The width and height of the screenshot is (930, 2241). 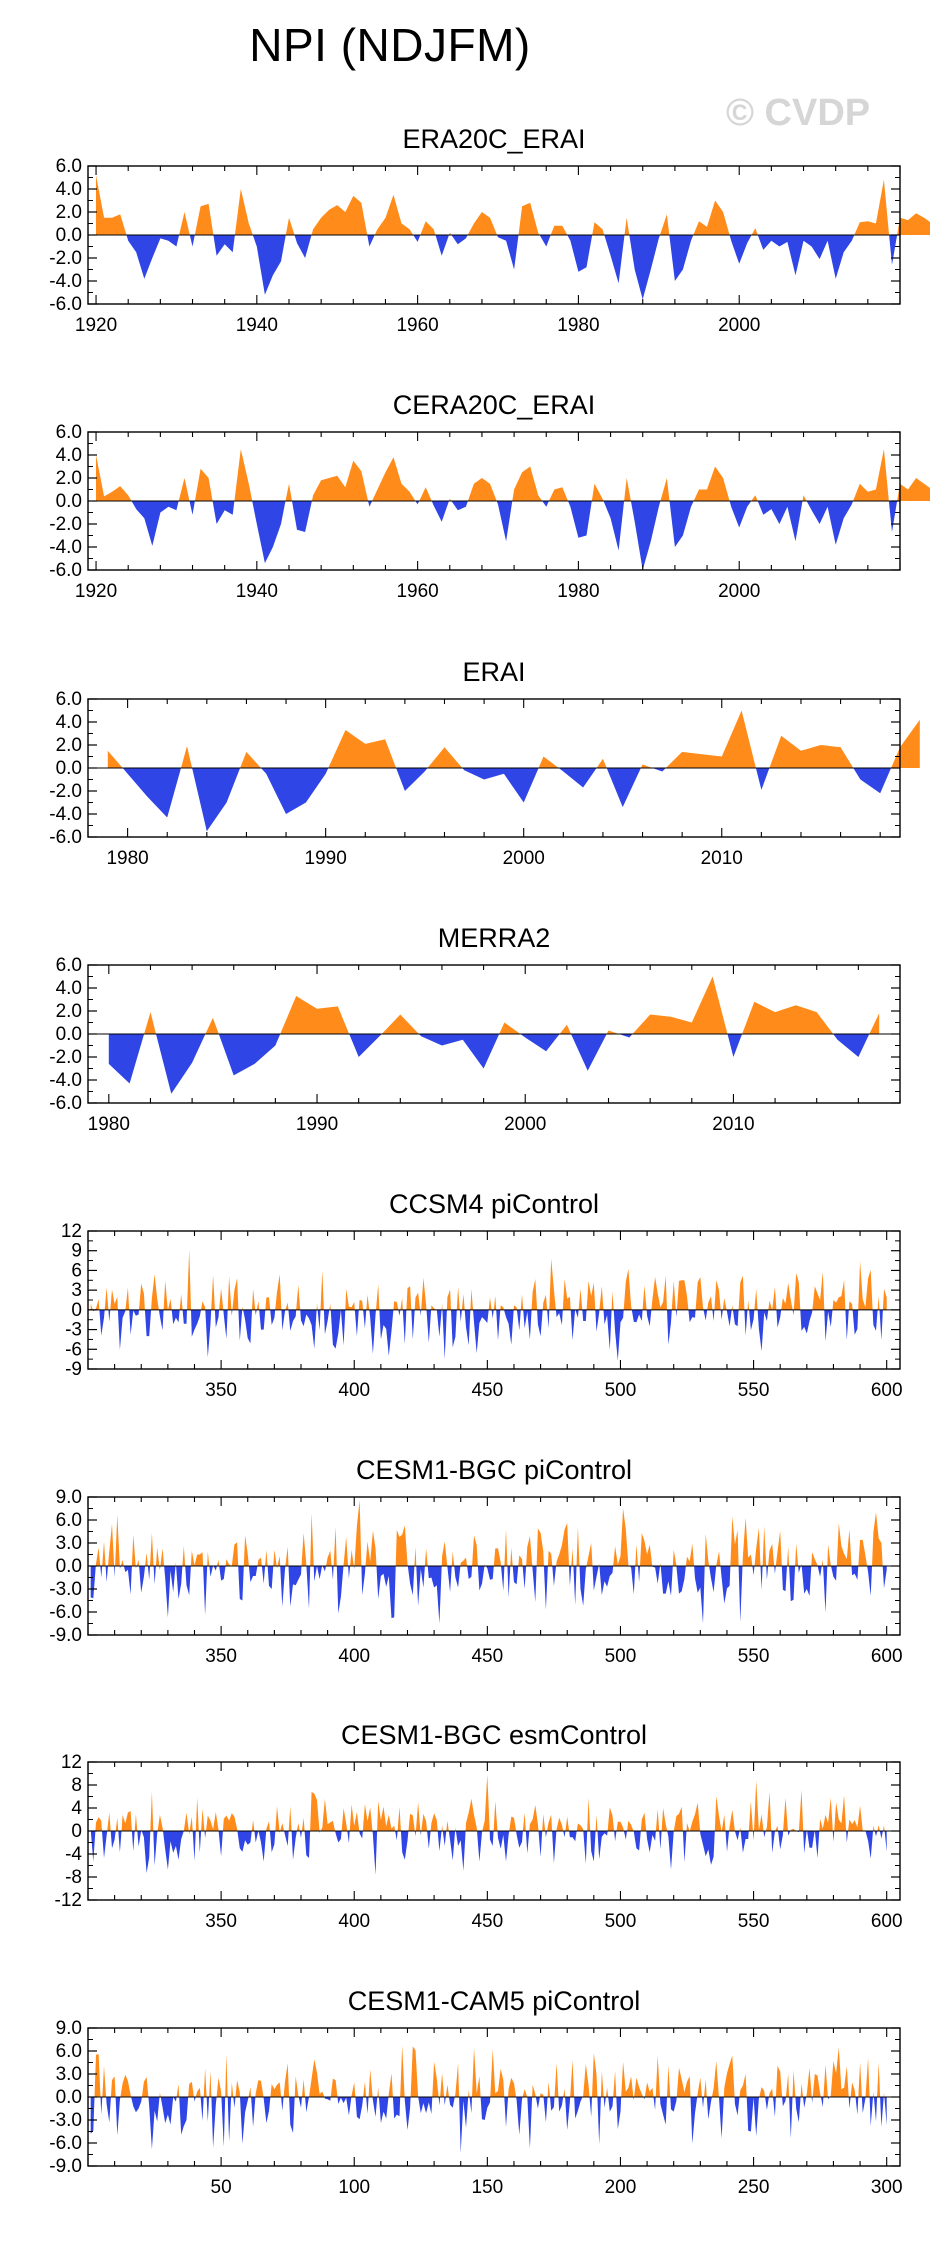 I want to click on panel-title: CERA20C_ERAI, so click(x=494, y=405).